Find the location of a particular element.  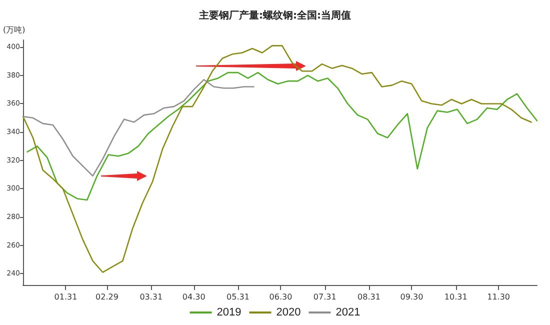

line-series is located at coordinates (138, 128).